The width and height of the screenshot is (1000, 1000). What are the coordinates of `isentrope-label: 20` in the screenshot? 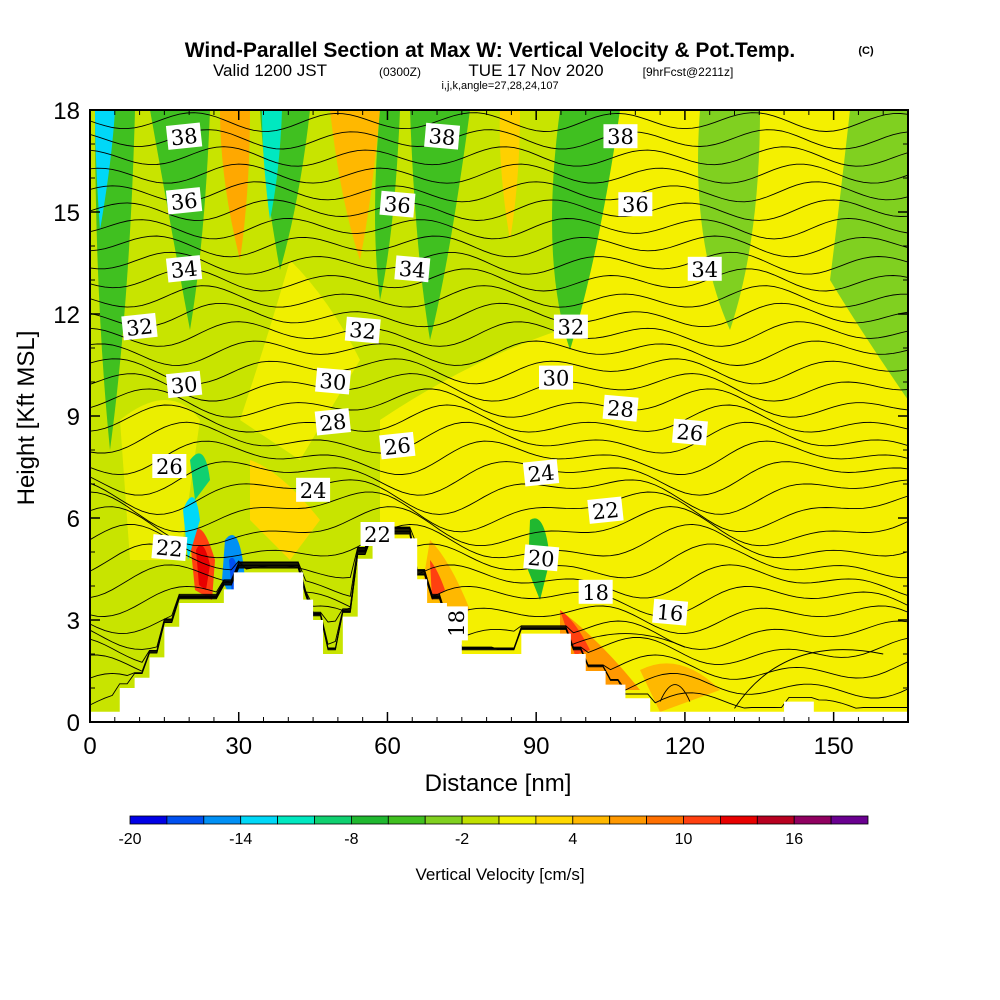 It's located at (541, 558).